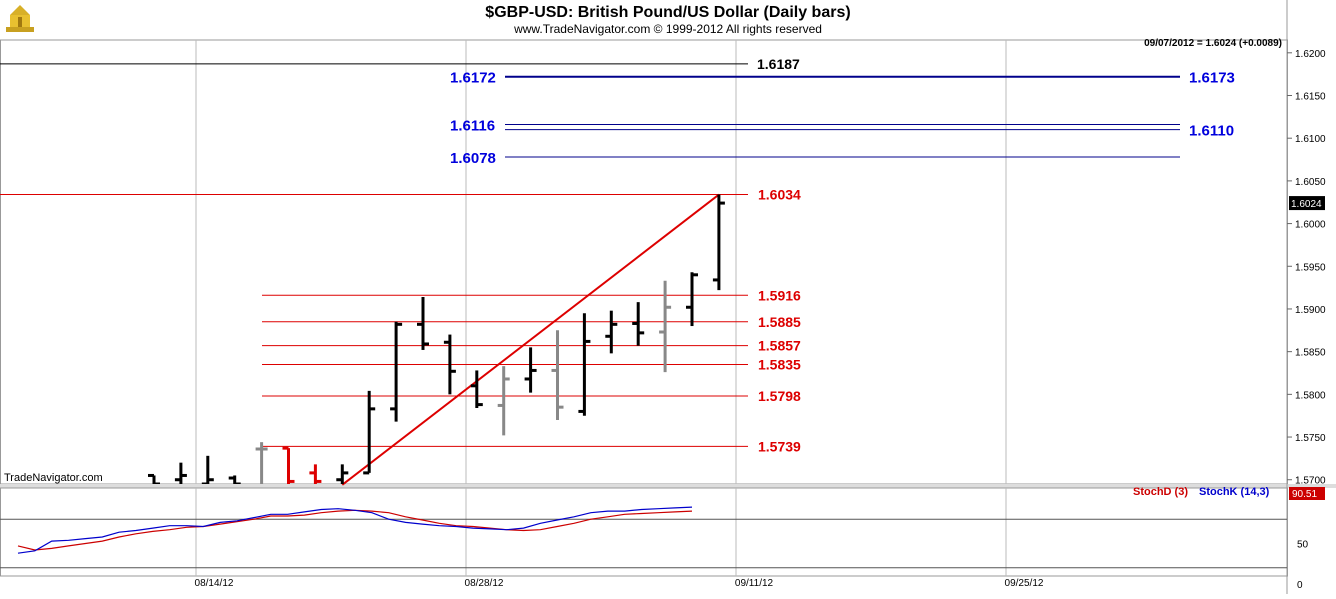  Describe the element at coordinates (1310, 438) in the screenshot. I see `y-tick-label: 1.5750` at that location.